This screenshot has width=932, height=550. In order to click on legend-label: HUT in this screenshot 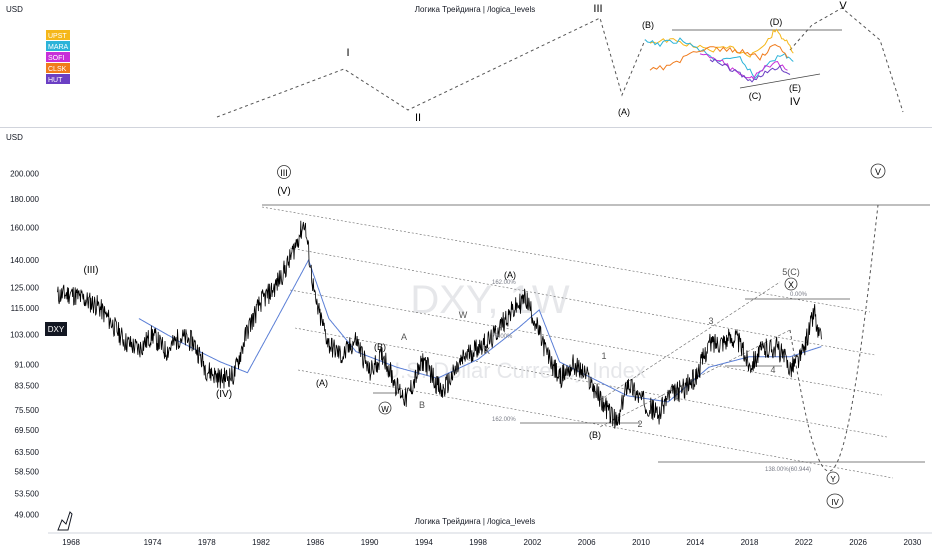, I will do `click(55, 80)`.